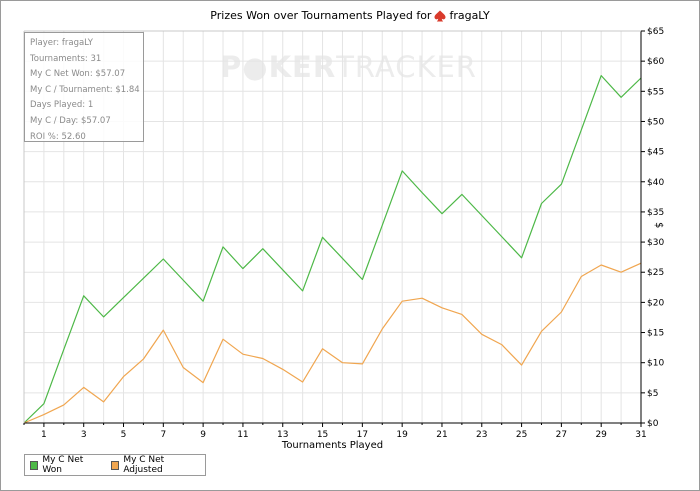 The height and width of the screenshot is (491, 700). What do you see at coordinates (655, 303) in the screenshot?
I see `y-tick-label: $20` at bounding box center [655, 303].